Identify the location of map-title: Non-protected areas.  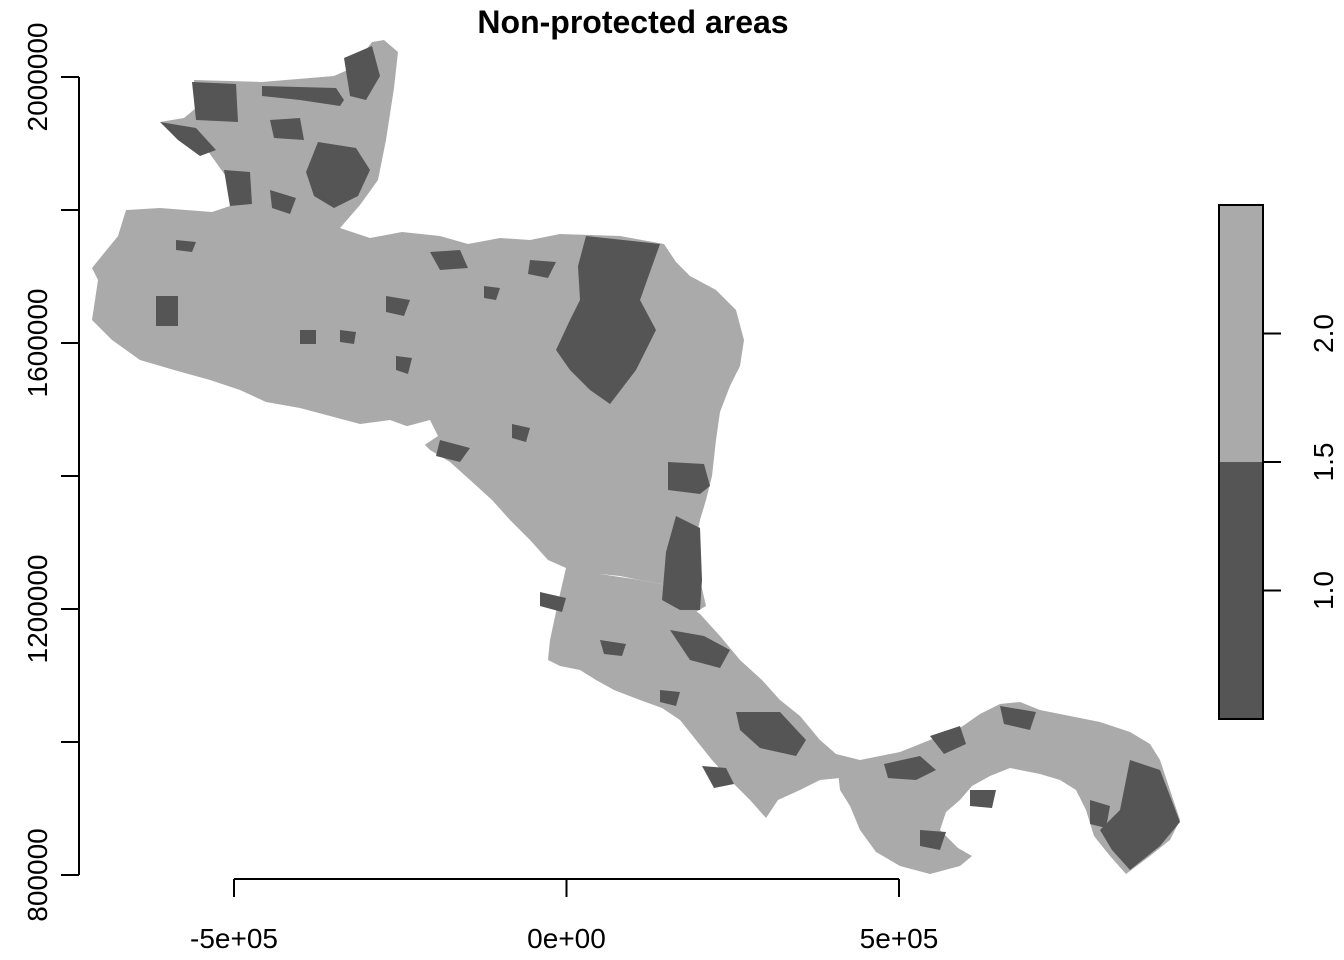
(632, 22).